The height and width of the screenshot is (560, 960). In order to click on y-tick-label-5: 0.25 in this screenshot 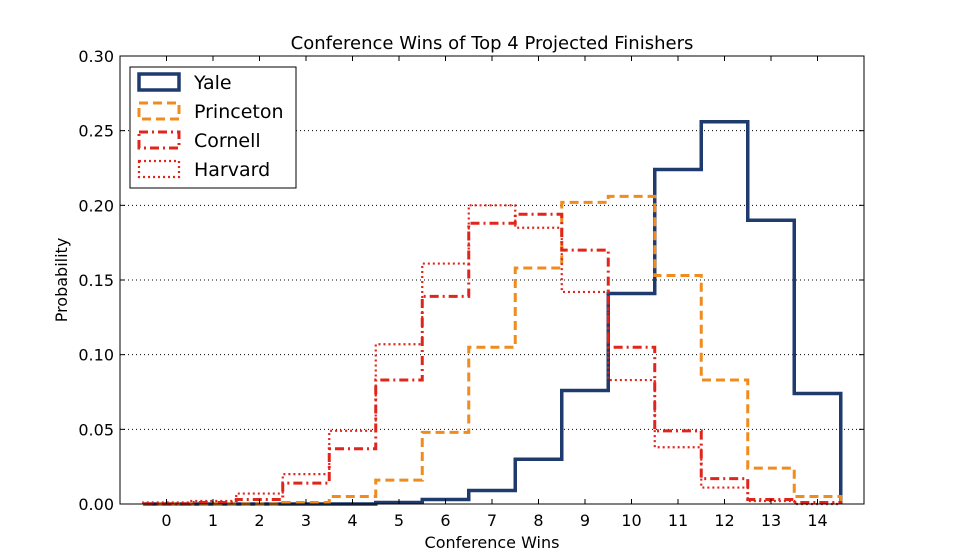, I will do `click(96, 131)`.